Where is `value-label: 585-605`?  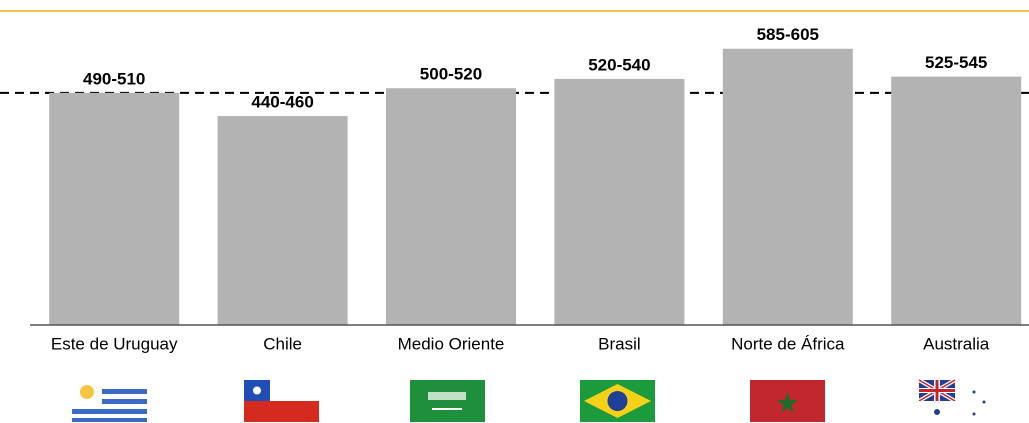 value-label: 585-605 is located at coordinates (788, 34).